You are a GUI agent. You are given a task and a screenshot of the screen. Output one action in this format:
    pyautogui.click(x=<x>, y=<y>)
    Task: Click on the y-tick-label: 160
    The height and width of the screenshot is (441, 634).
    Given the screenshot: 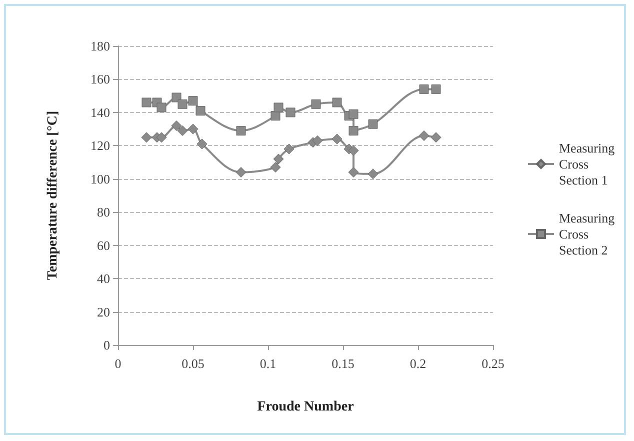 What is the action you would take?
    pyautogui.click(x=100, y=79)
    